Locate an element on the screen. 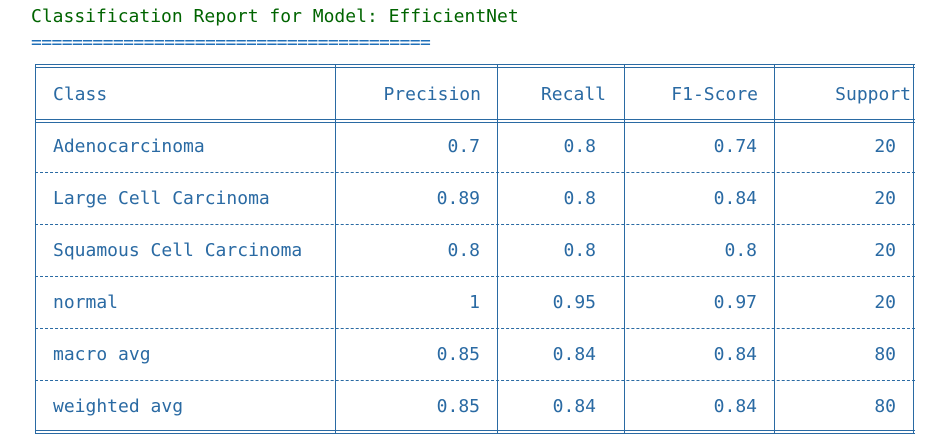 The image size is (937, 443). row-f1-score: 0.97 is located at coordinates (735, 302).